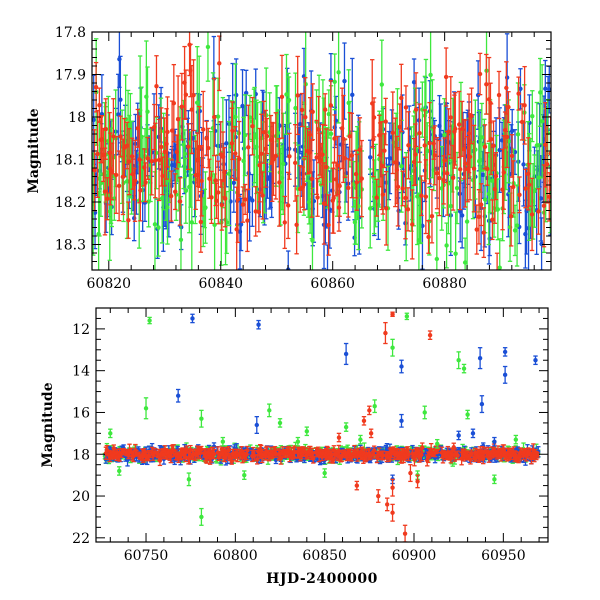 This screenshot has width=600, height=600. What do you see at coordinates (332, 284) in the screenshot?
I see `x-tick-label: 60860` at bounding box center [332, 284].